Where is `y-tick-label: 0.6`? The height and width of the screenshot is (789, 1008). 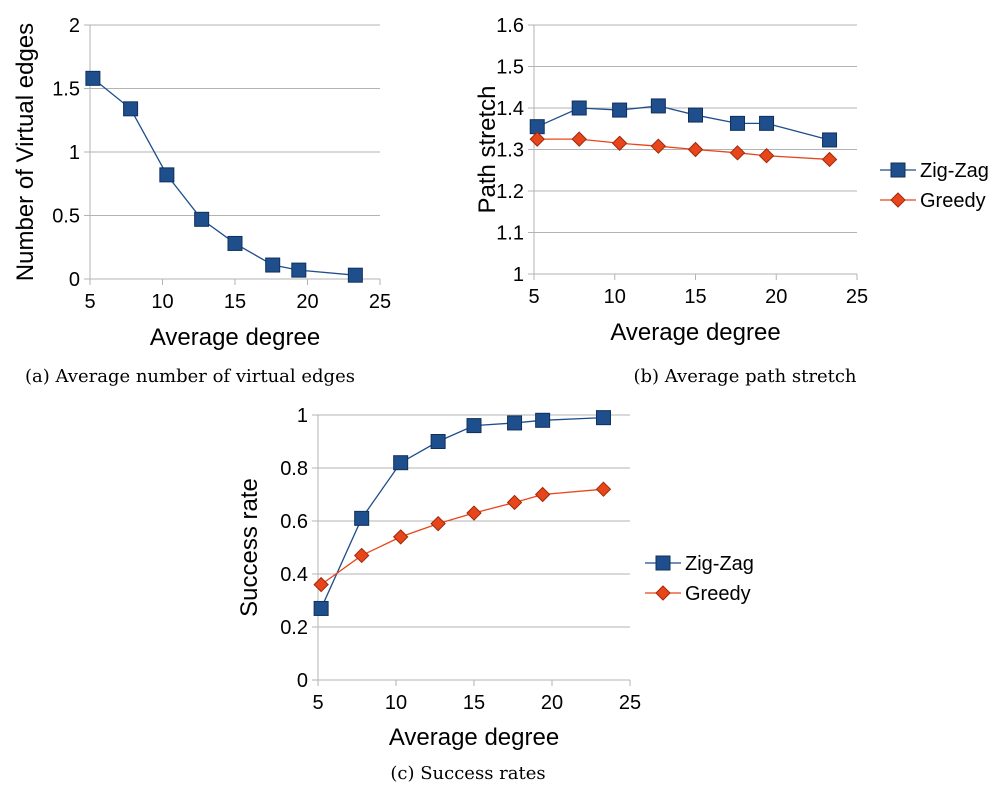 y-tick-label: 0.6 is located at coordinates (294, 522).